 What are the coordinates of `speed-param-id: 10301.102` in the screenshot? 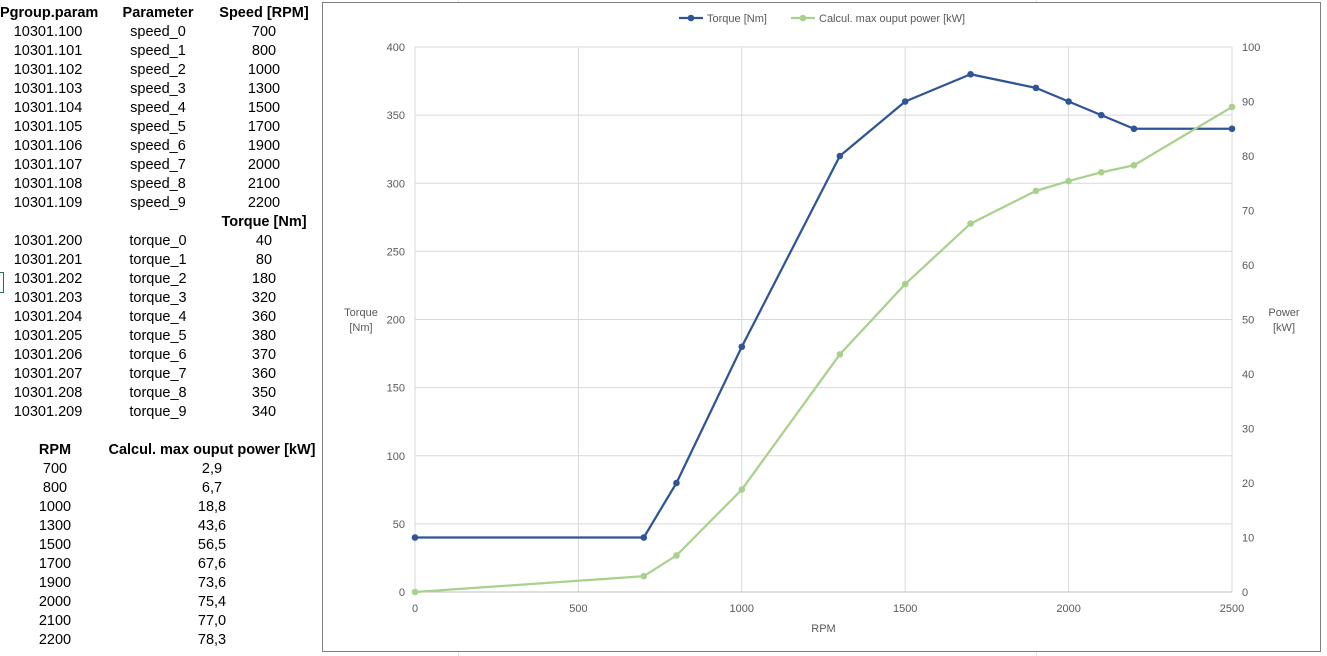 It's located at (48, 70).